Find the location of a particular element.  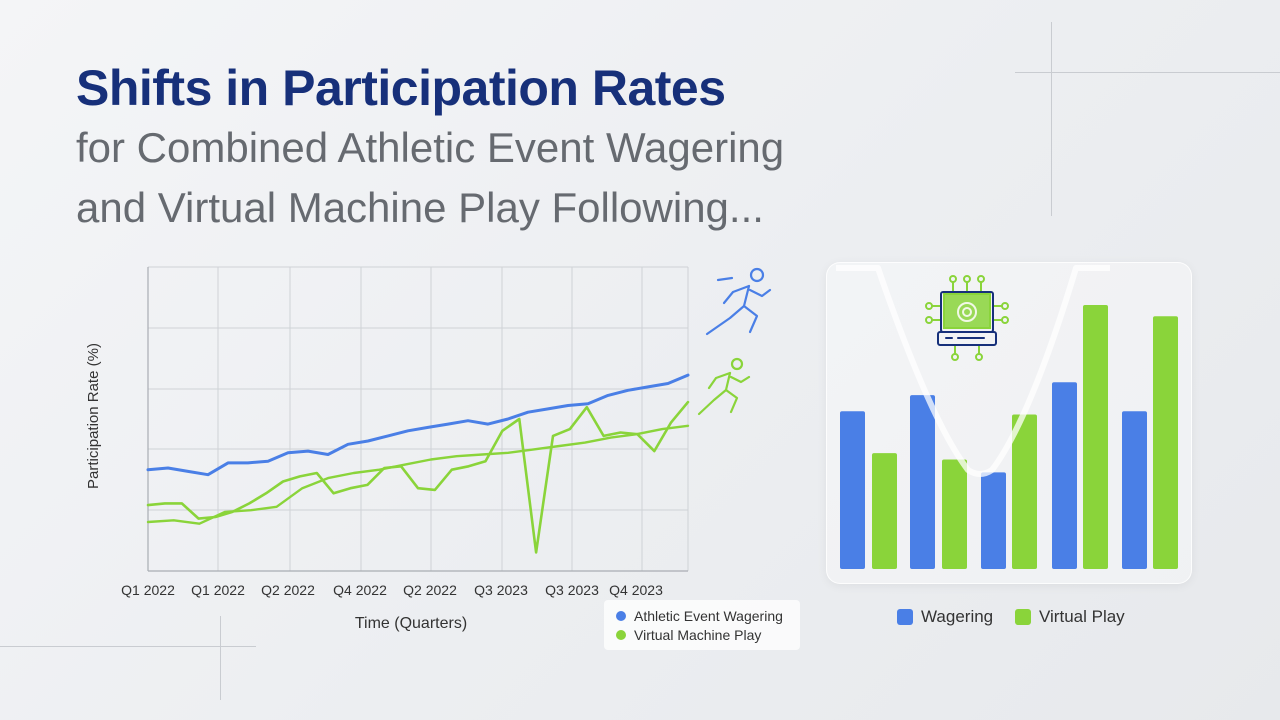

slot-machine-chip-icon is located at coordinates (967, 318).